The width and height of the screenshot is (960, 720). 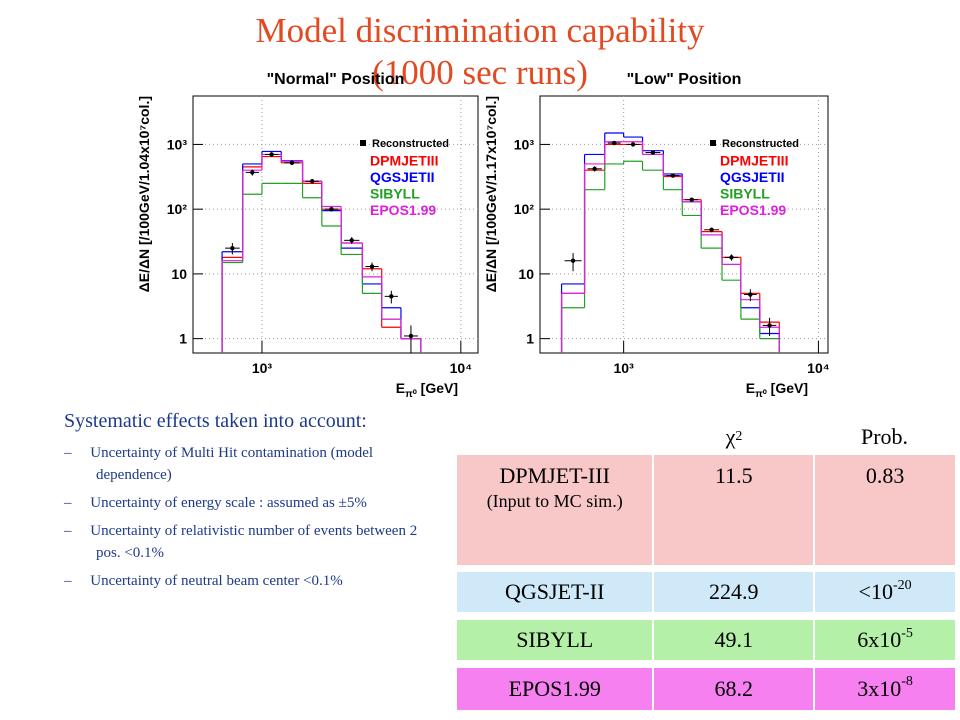 I want to click on prob-value: 6x10, so click(x=879, y=639).